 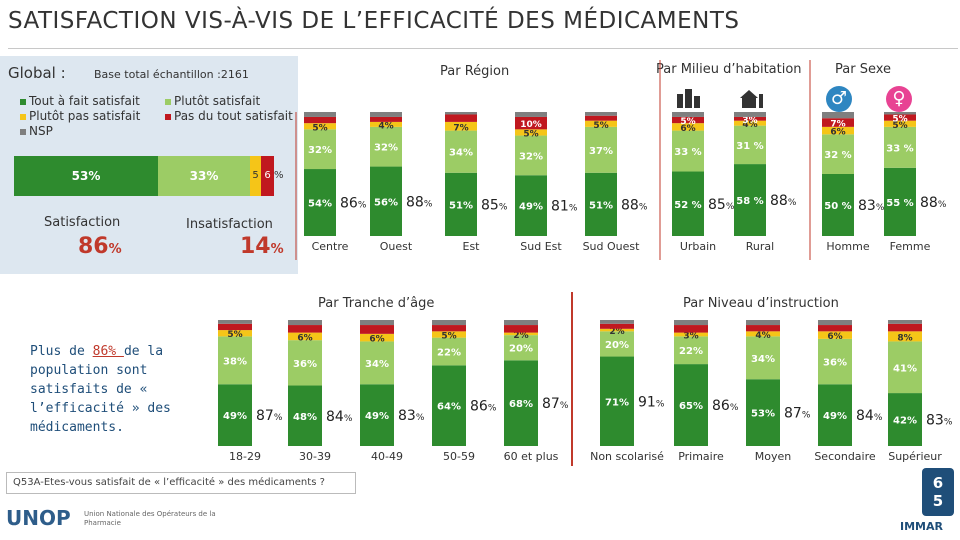 I want to click on data-label: 32%, so click(x=531, y=156).